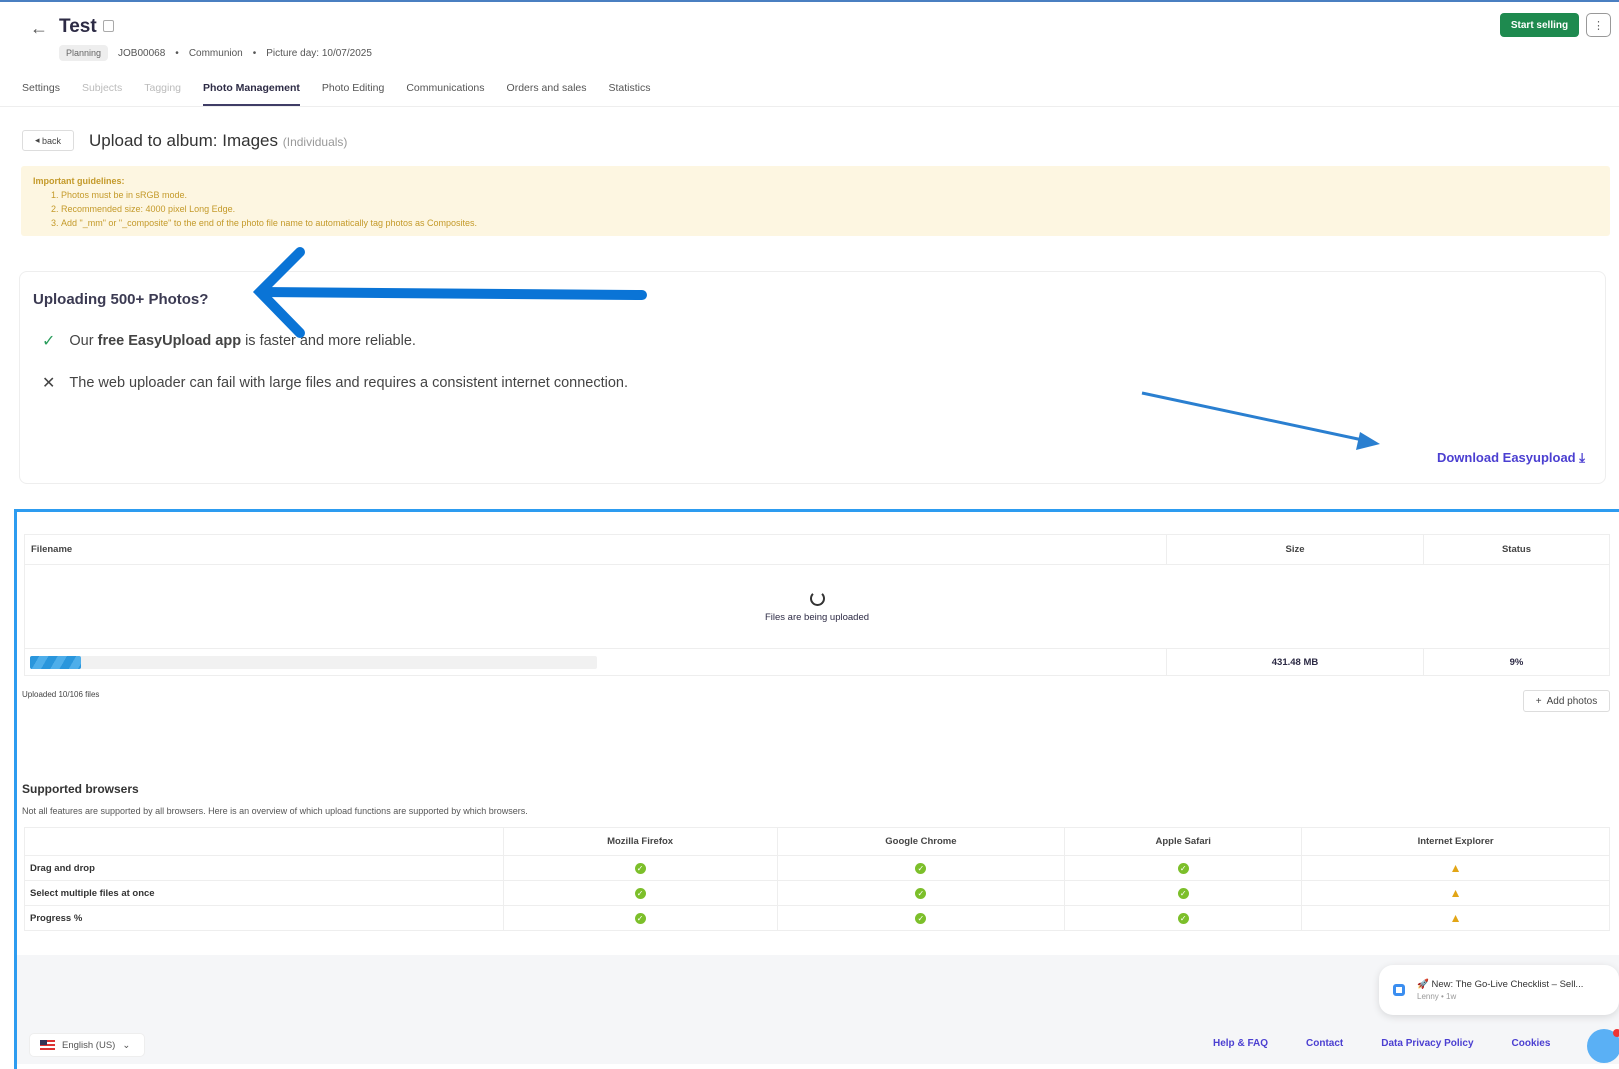 This screenshot has height=1069, width=1619. What do you see at coordinates (1437, 996) in the screenshot?
I see `notification-meta: Lenny • 1w` at bounding box center [1437, 996].